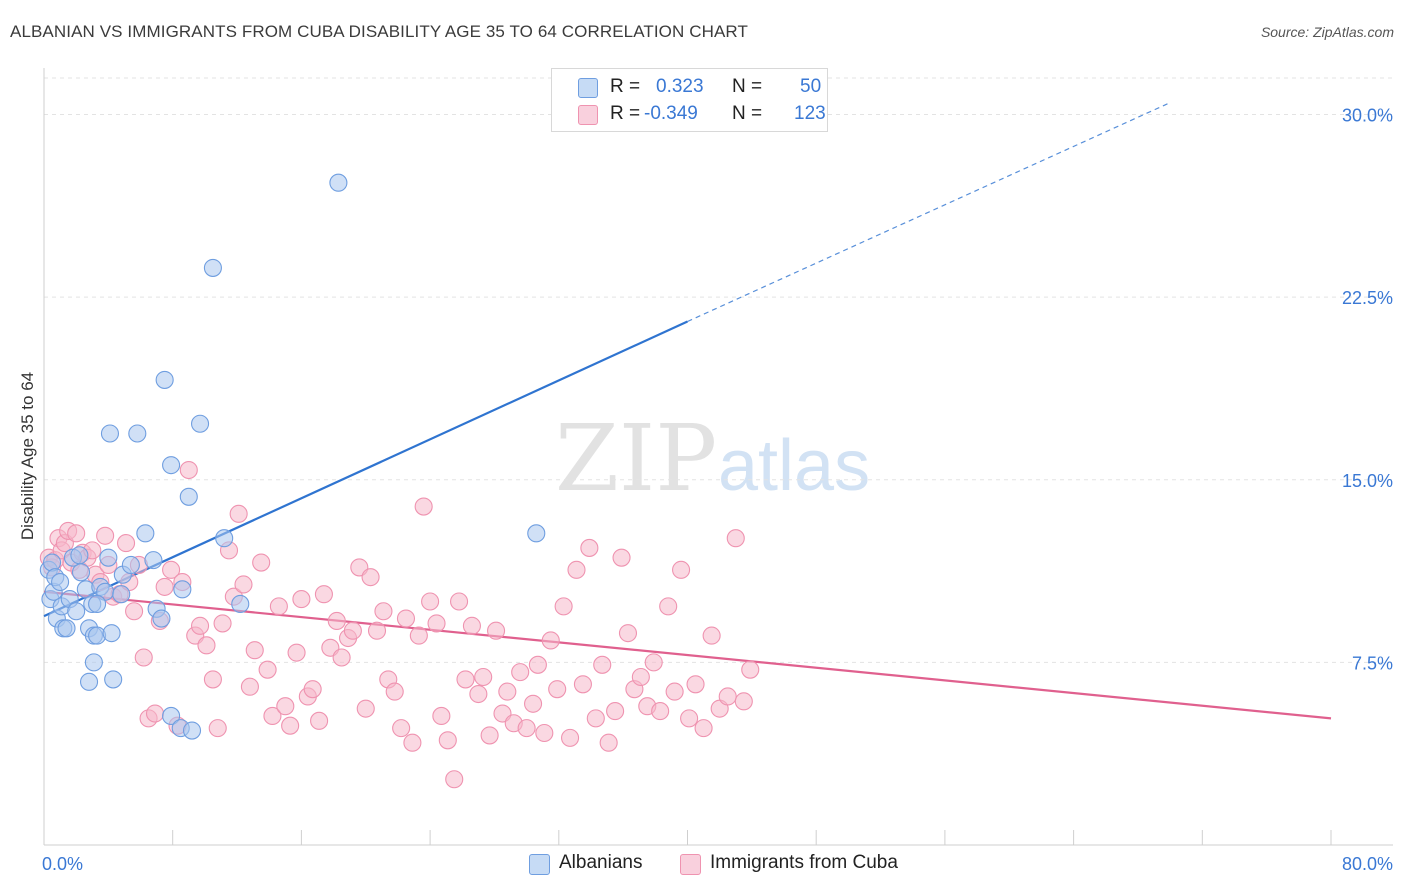 The image size is (1406, 892). What do you see at coordinates (811, 86) in the screenshot?
I see `legend-n-value-albanians: 50` at bounding box center [811, 86].